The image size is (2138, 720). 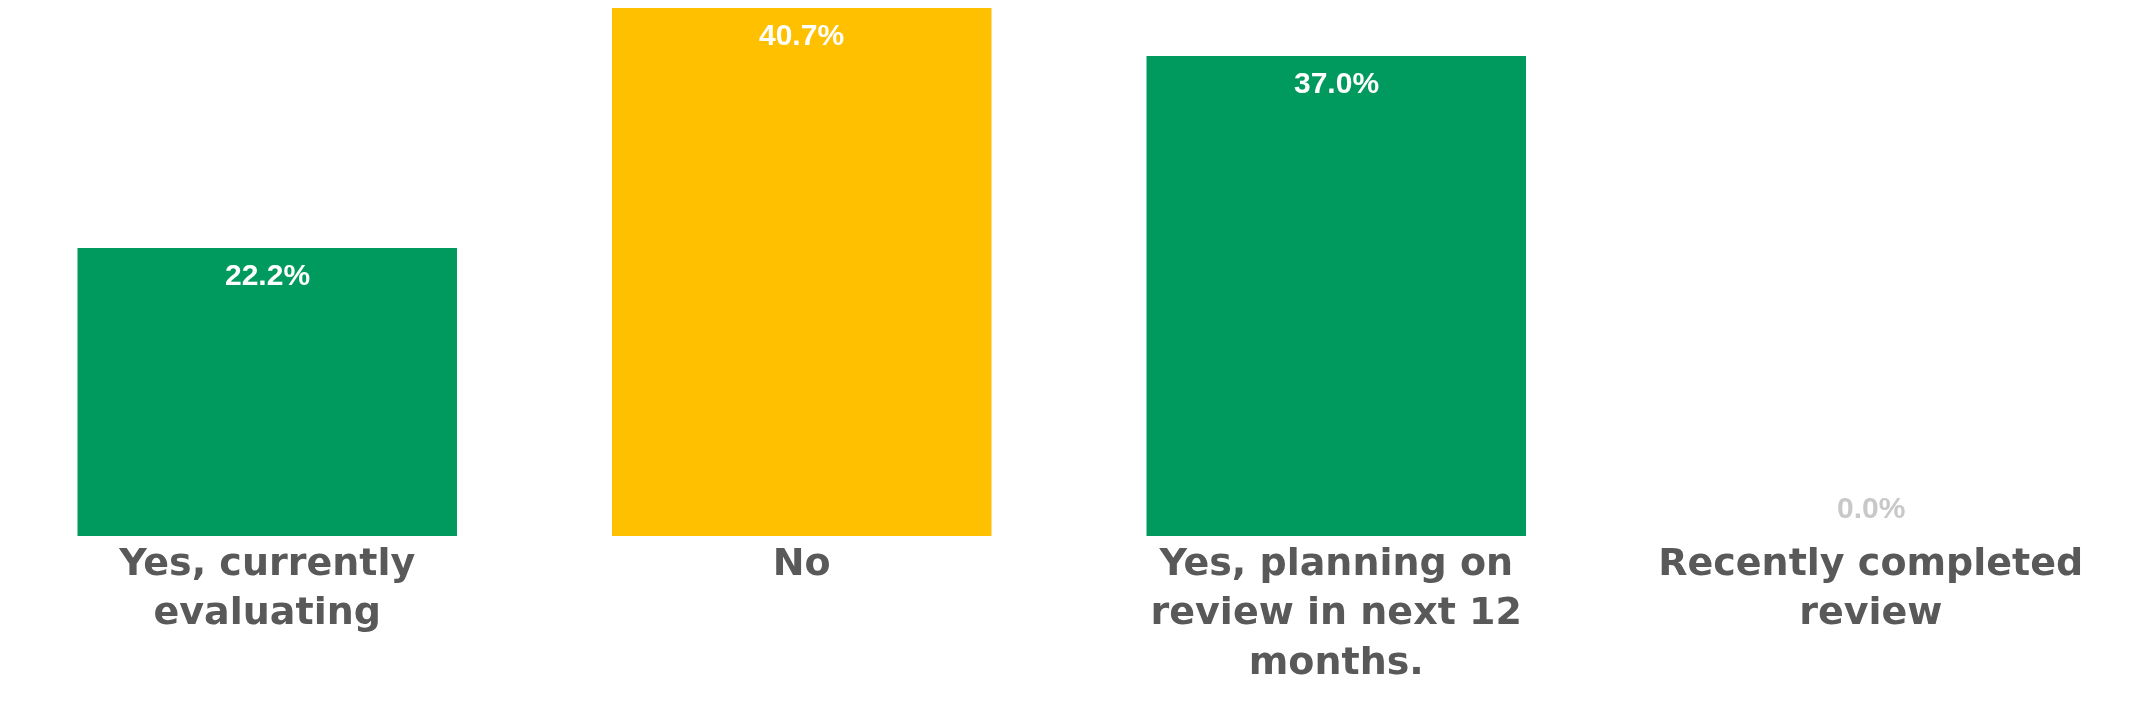 I want to click on data-label: 40.7%, so click(x=802, y=34).